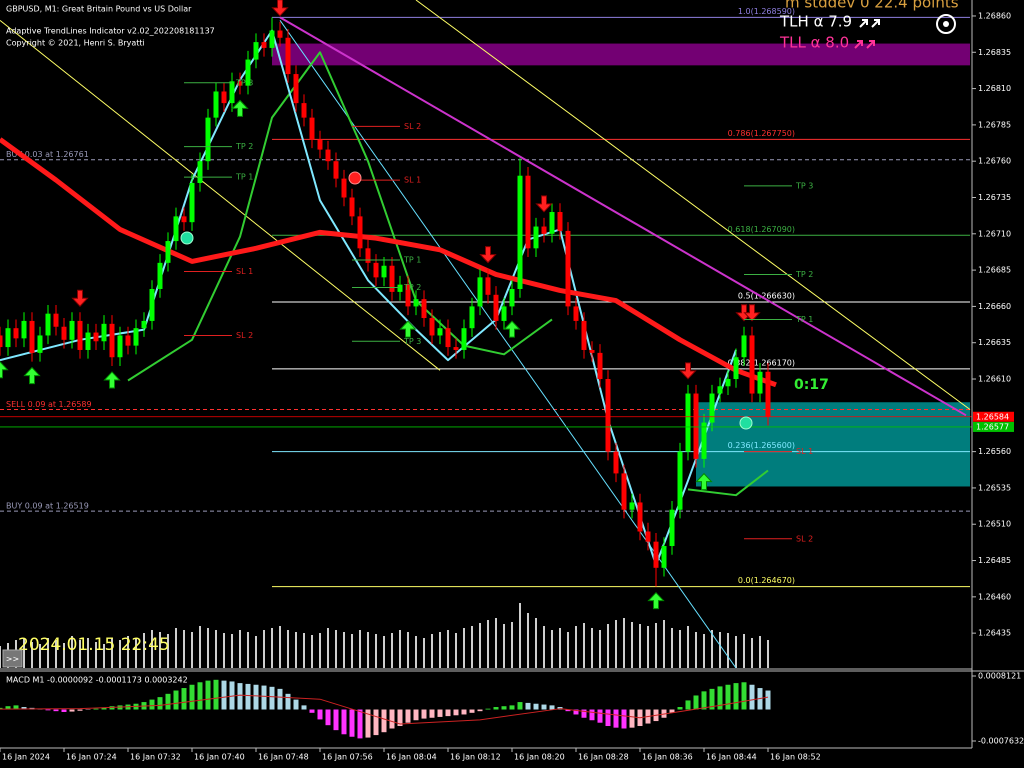 The image size is (1024, 768). Describe the element at coordinates (994, 633) in the screenshot. I see `y-tick-label: 1.26435` at that location.